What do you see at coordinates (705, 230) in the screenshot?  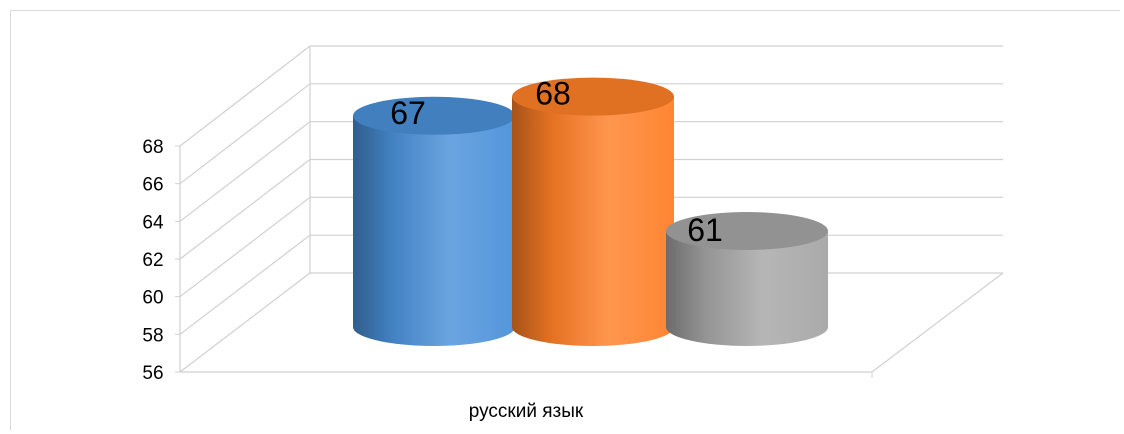 I see `data-label: 61` at bounding box center [705, 230].